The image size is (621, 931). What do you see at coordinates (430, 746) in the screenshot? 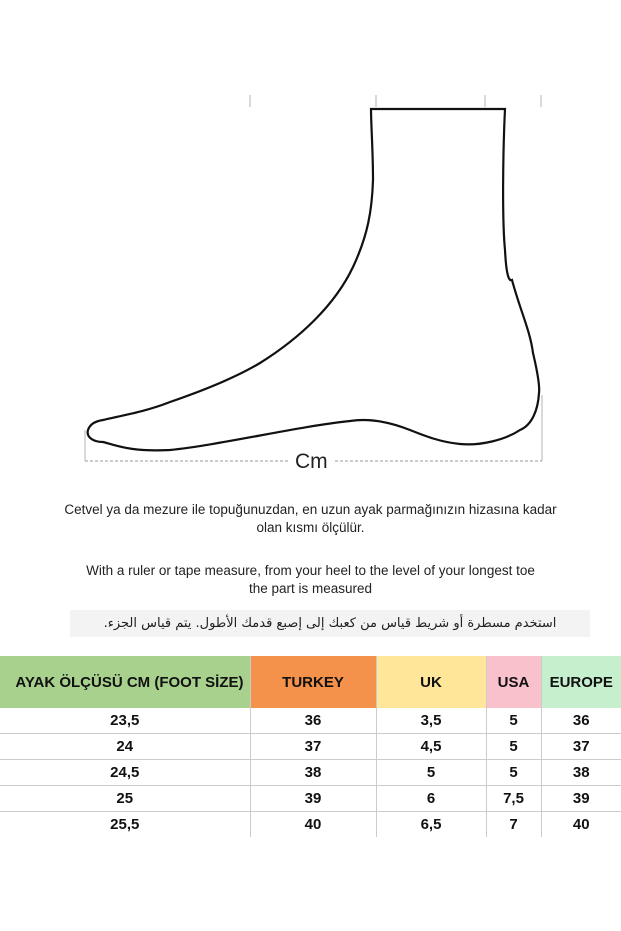
I see `cell-uk: 4,5` at bounding box center [430, 746].